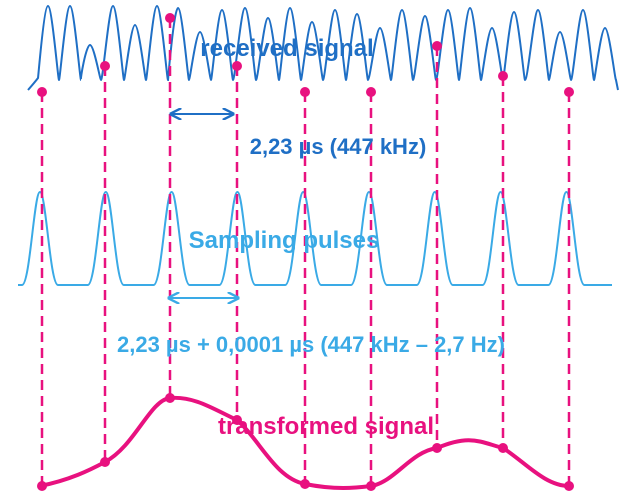 The width and height of the screenshot is (633, 494). What do you see at coordinates (286, 48) in the screenshot?
I see `received-signal-label: received signal` at bounding box center [286, 48].